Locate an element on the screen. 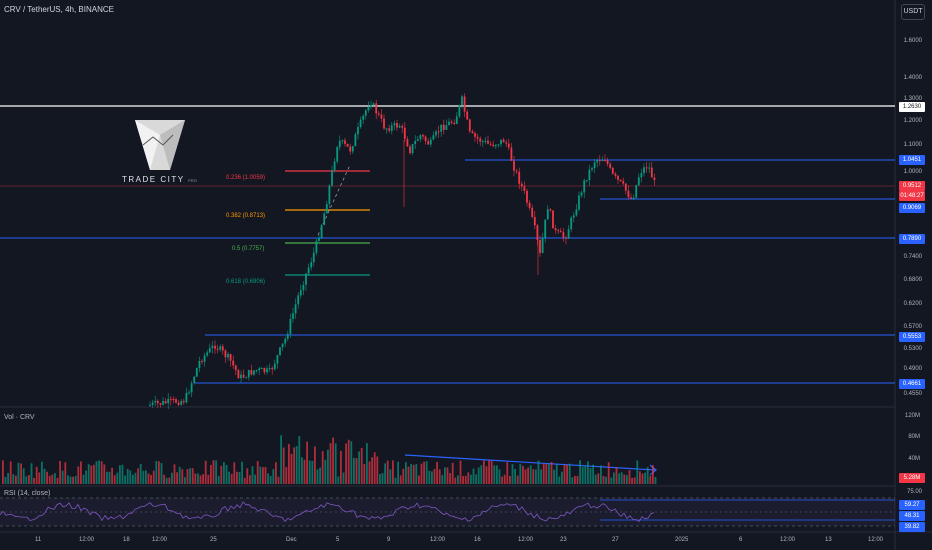 The width and height of the screenshot is (932, 550). time-axis-label: 2025 is located at coordinates (682, 540).